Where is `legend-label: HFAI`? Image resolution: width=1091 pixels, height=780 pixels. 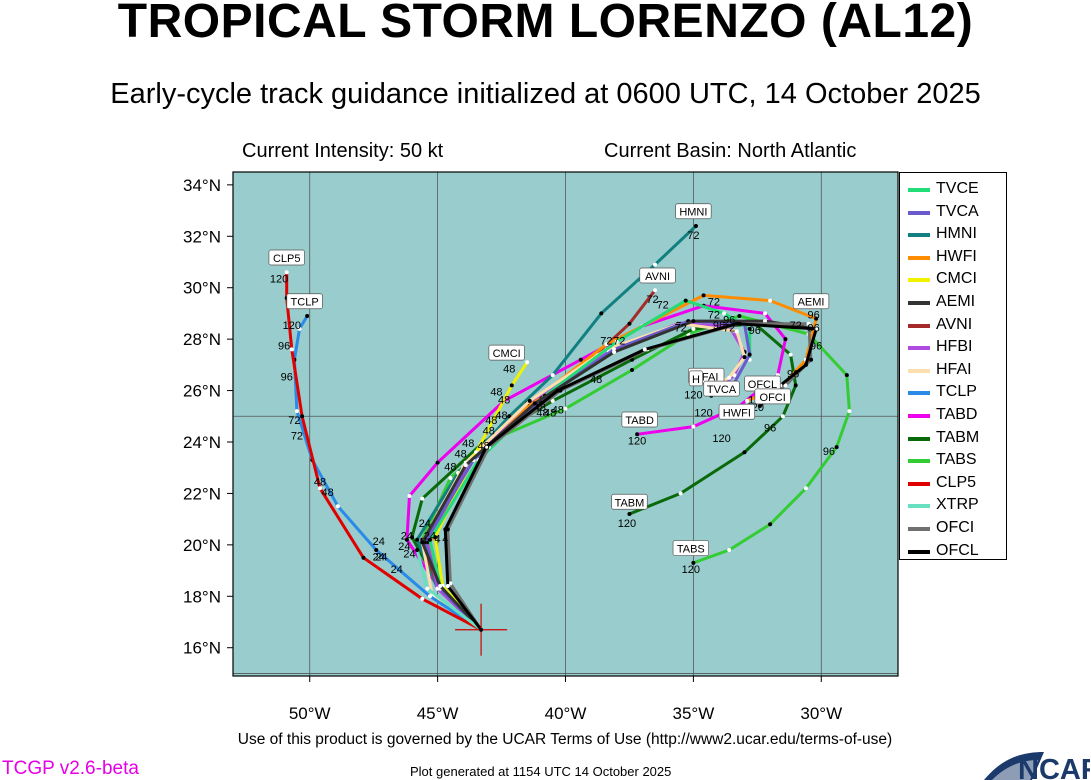
legend-label: HFAI is located at coordinates (954, 369).